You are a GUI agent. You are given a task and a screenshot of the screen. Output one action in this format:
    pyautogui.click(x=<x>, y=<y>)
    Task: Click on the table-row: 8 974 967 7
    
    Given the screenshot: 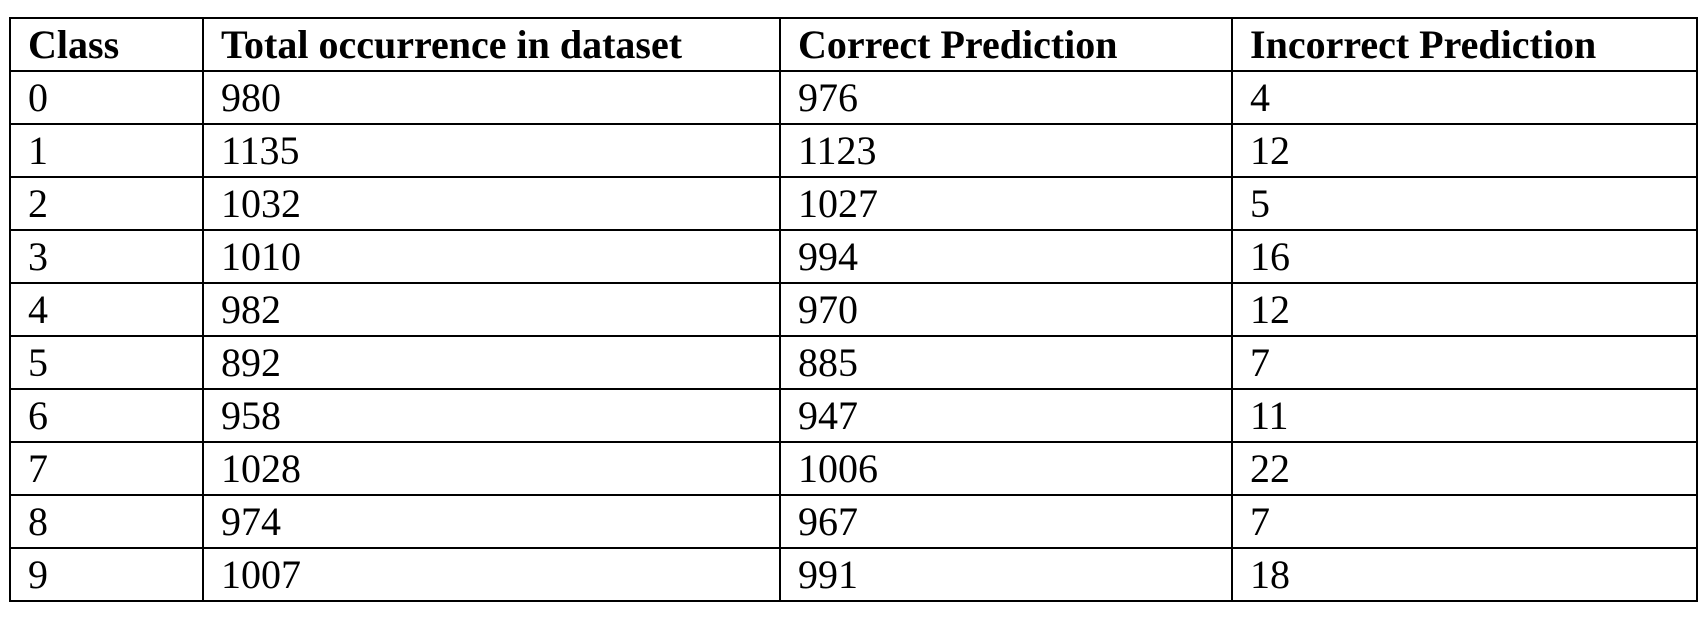 What is the action you would take?
    pyautogui.click(x=853, y=521)
    